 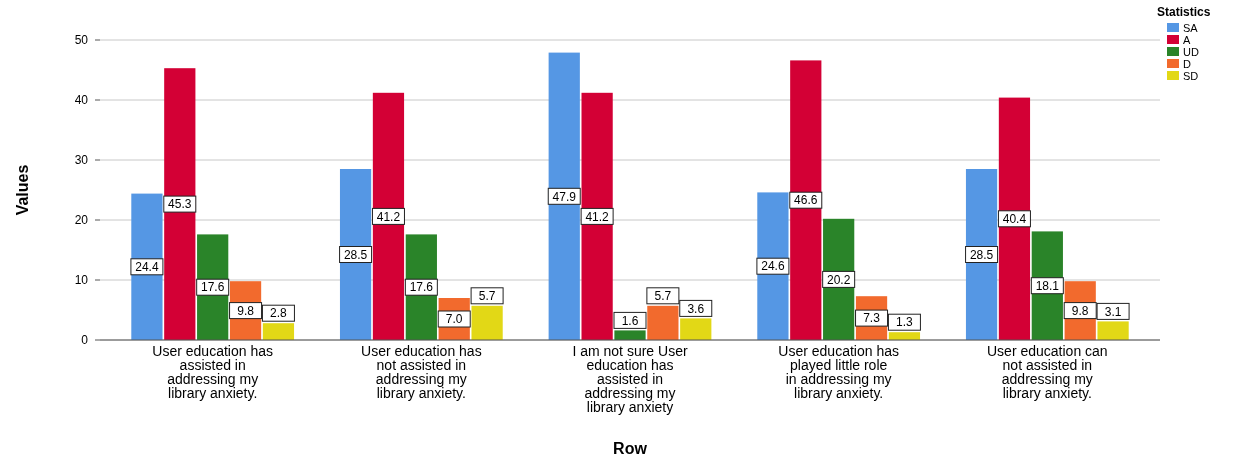 I want to click on legend-label: A, so click(x=1187, y=39).